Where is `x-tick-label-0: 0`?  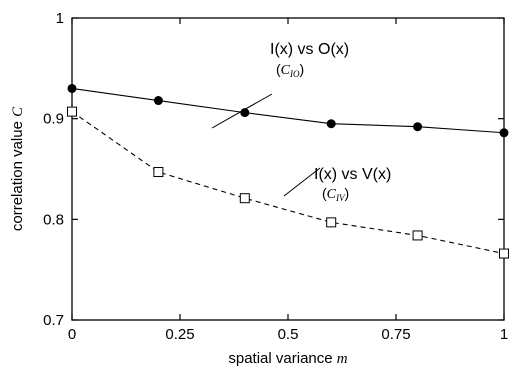
x-tick-label-0: 0 is located at coordinates (72, 334).